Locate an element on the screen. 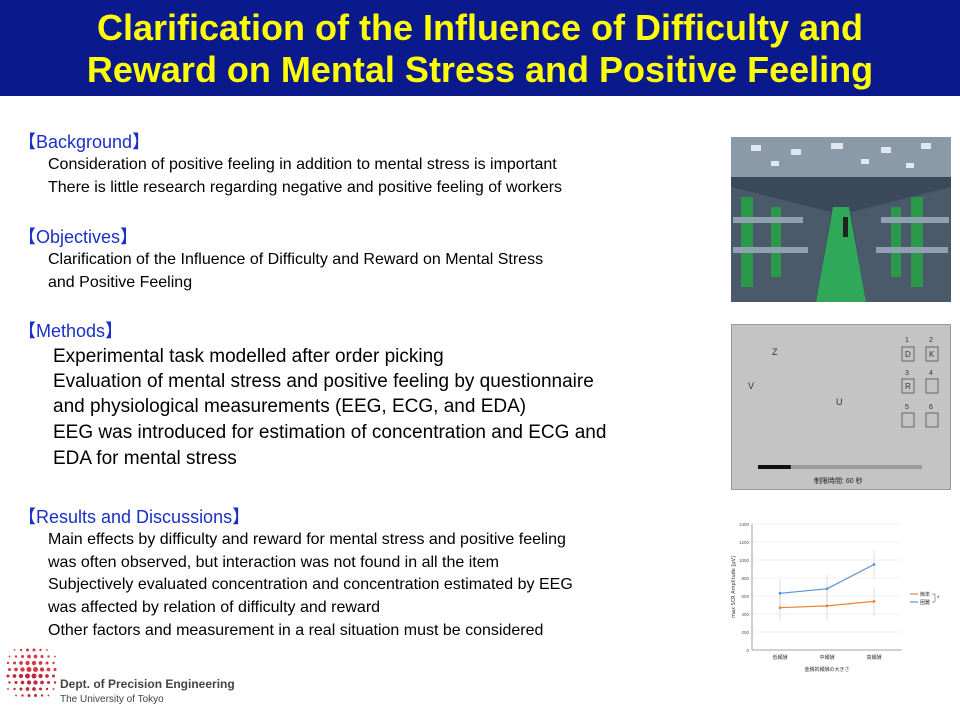 Image resolution: width=960 pixels, height=720 pixels. y-tick-label: 0 is located at coordinates (747, 650).